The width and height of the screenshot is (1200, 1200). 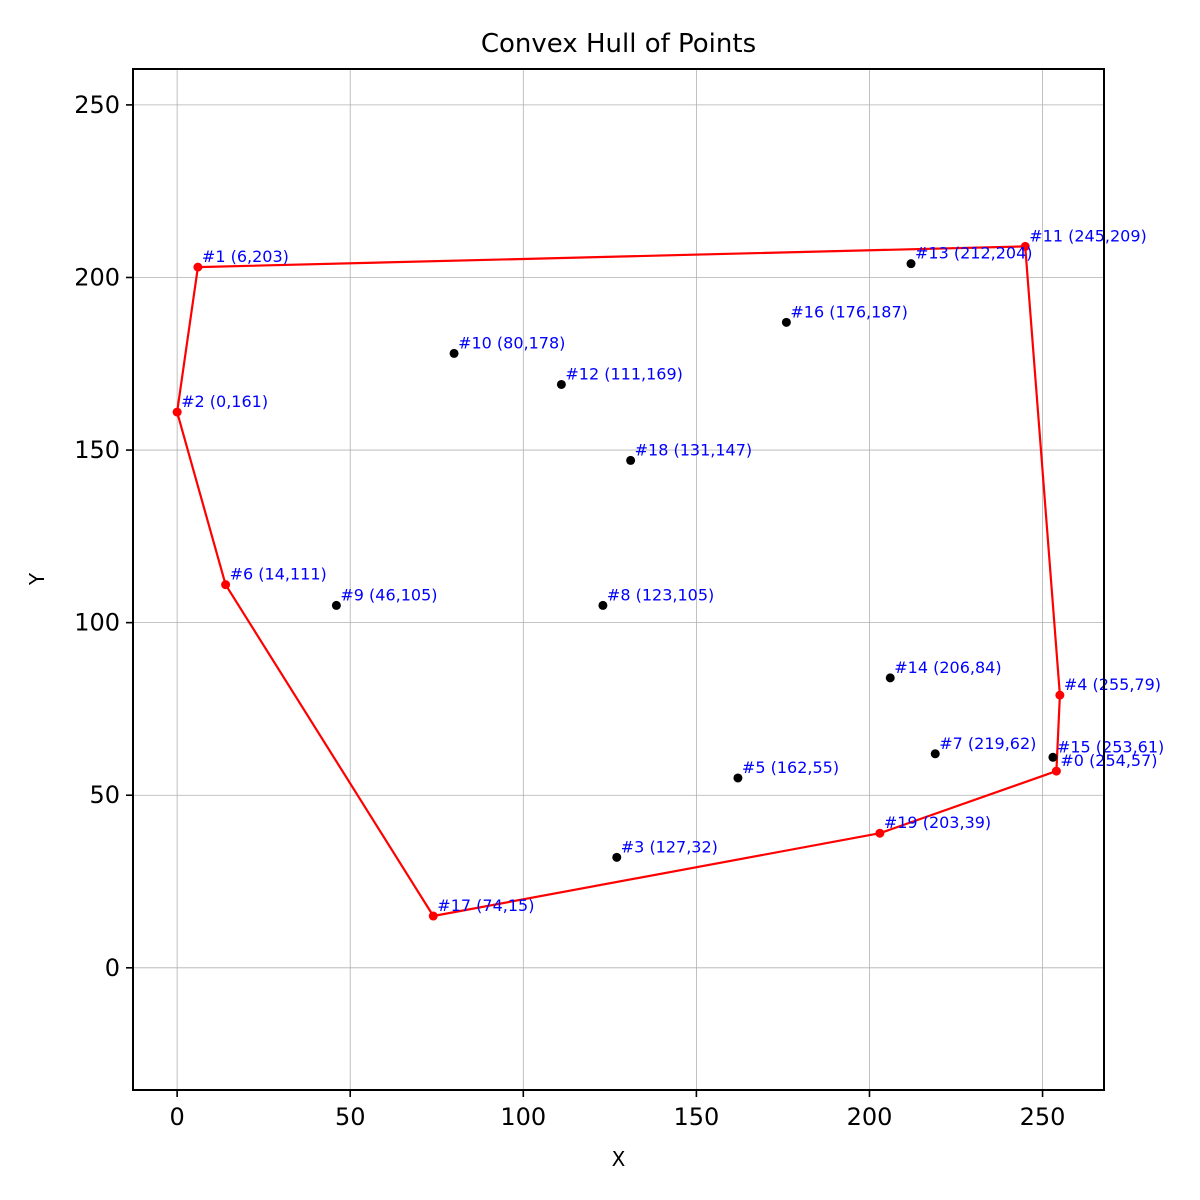 I want to click on x-tick-label: 150, so click(x=696, y=1117).